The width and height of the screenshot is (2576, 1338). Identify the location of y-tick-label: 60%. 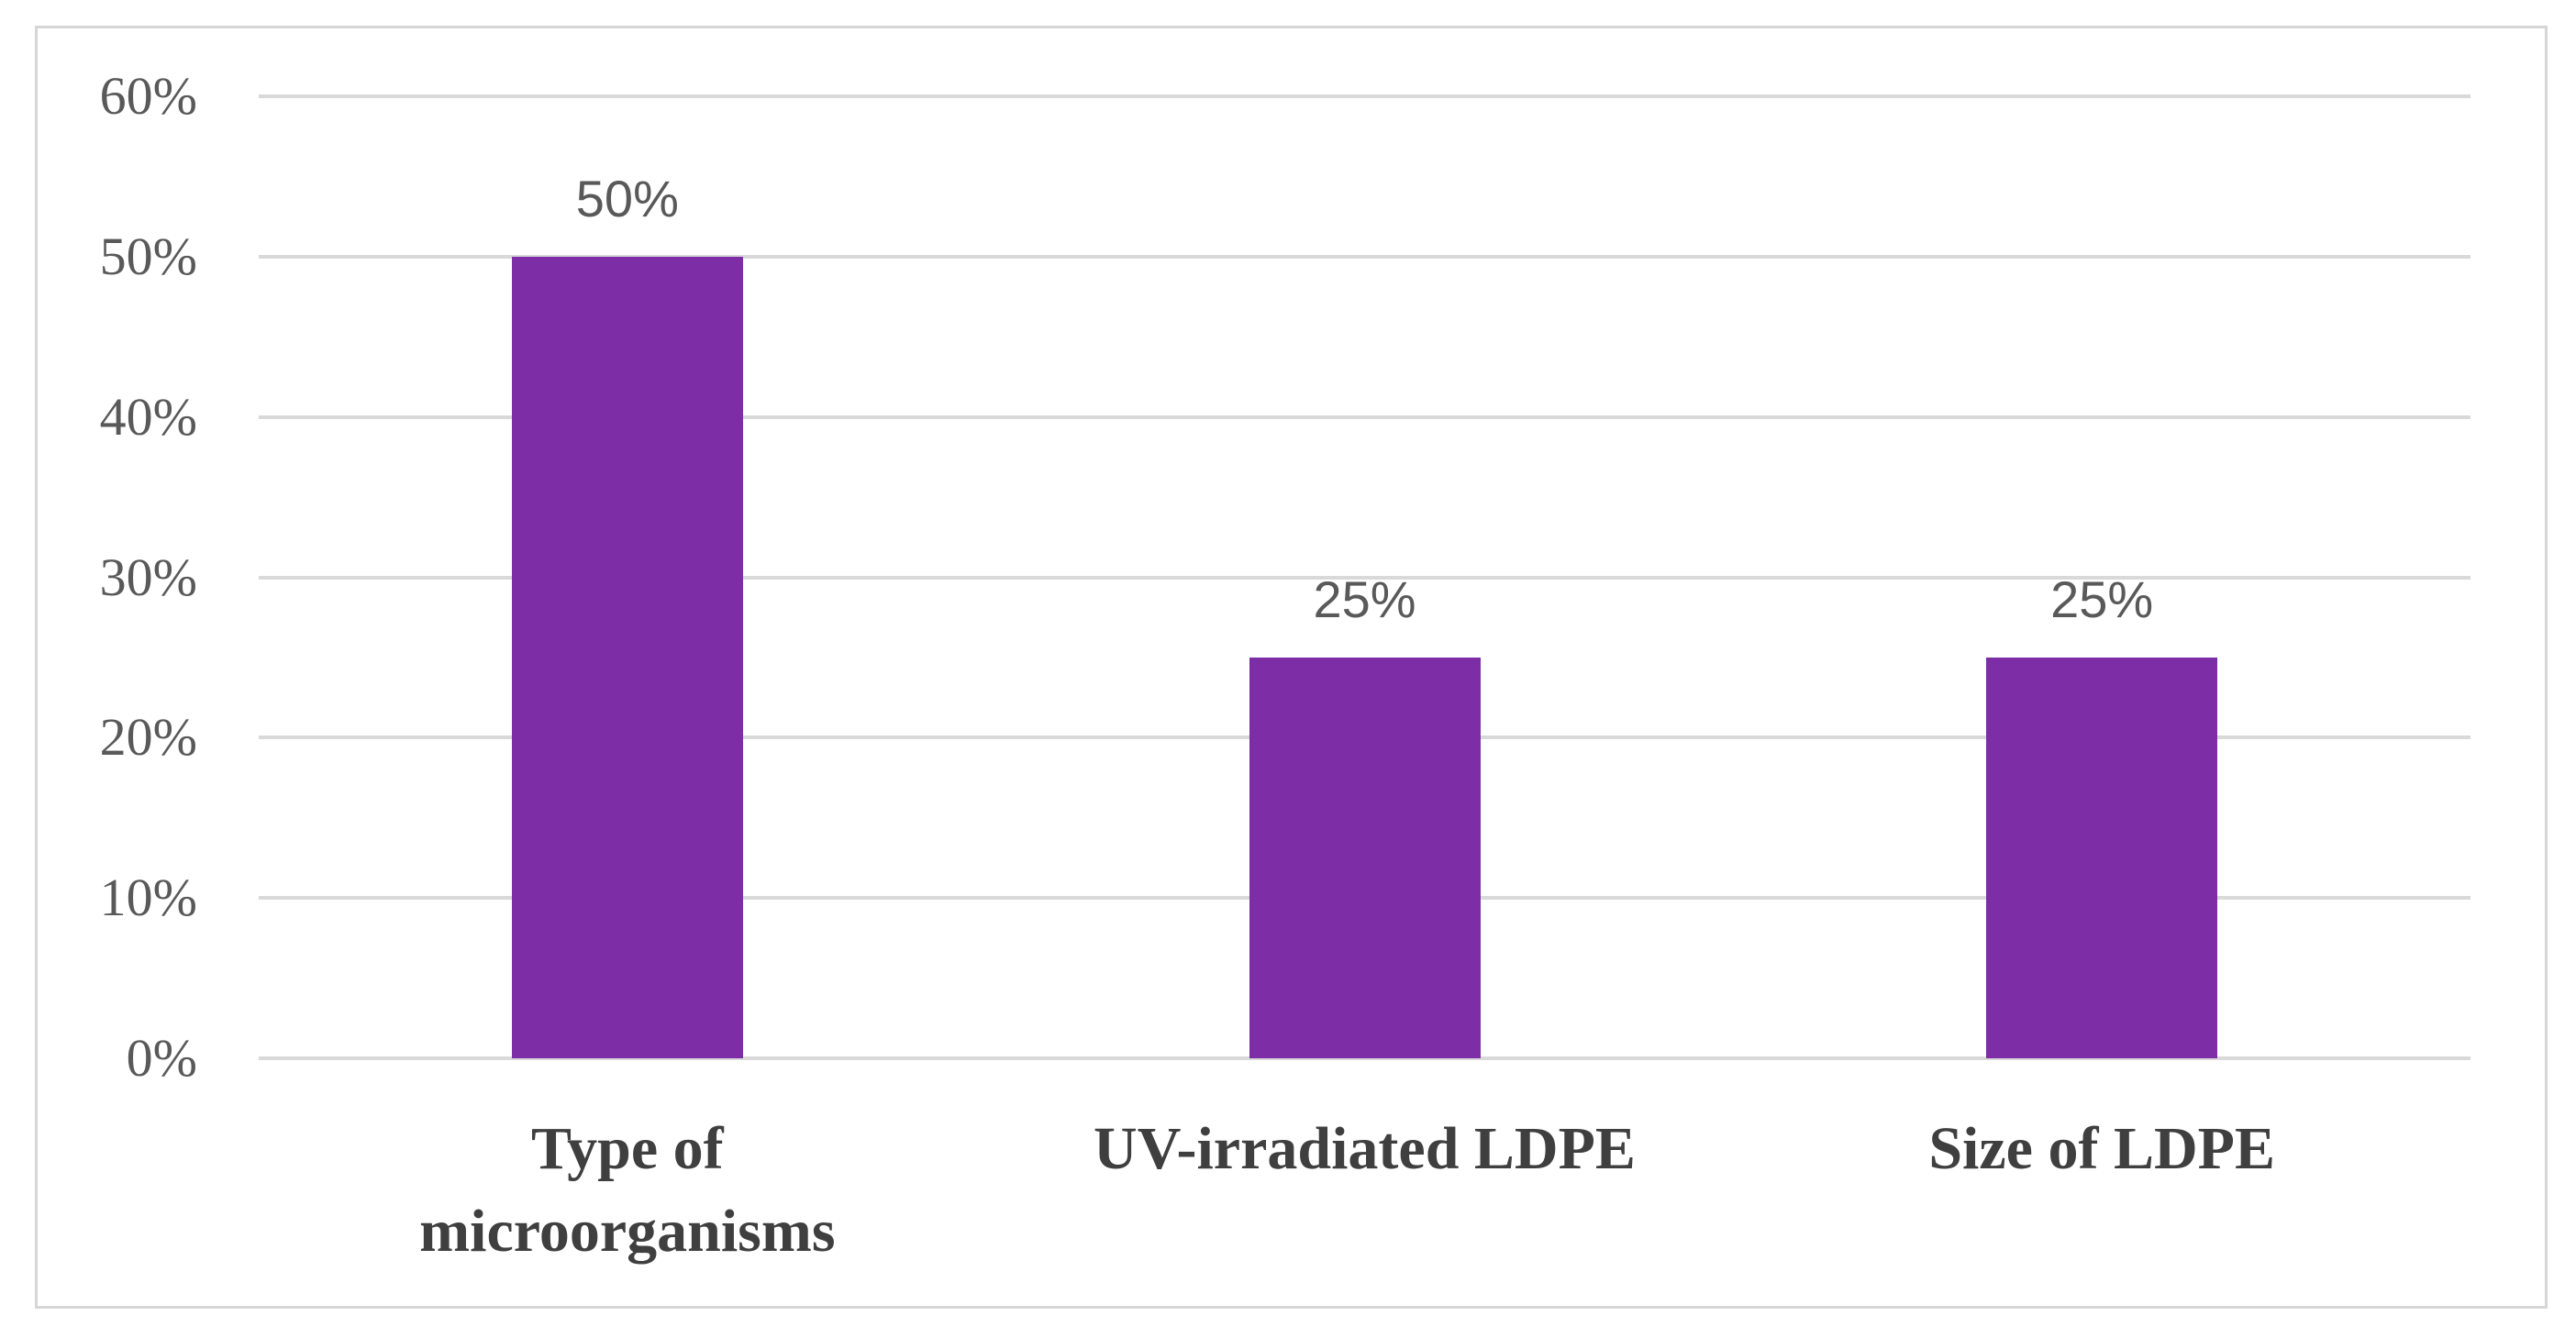
(148, 96).